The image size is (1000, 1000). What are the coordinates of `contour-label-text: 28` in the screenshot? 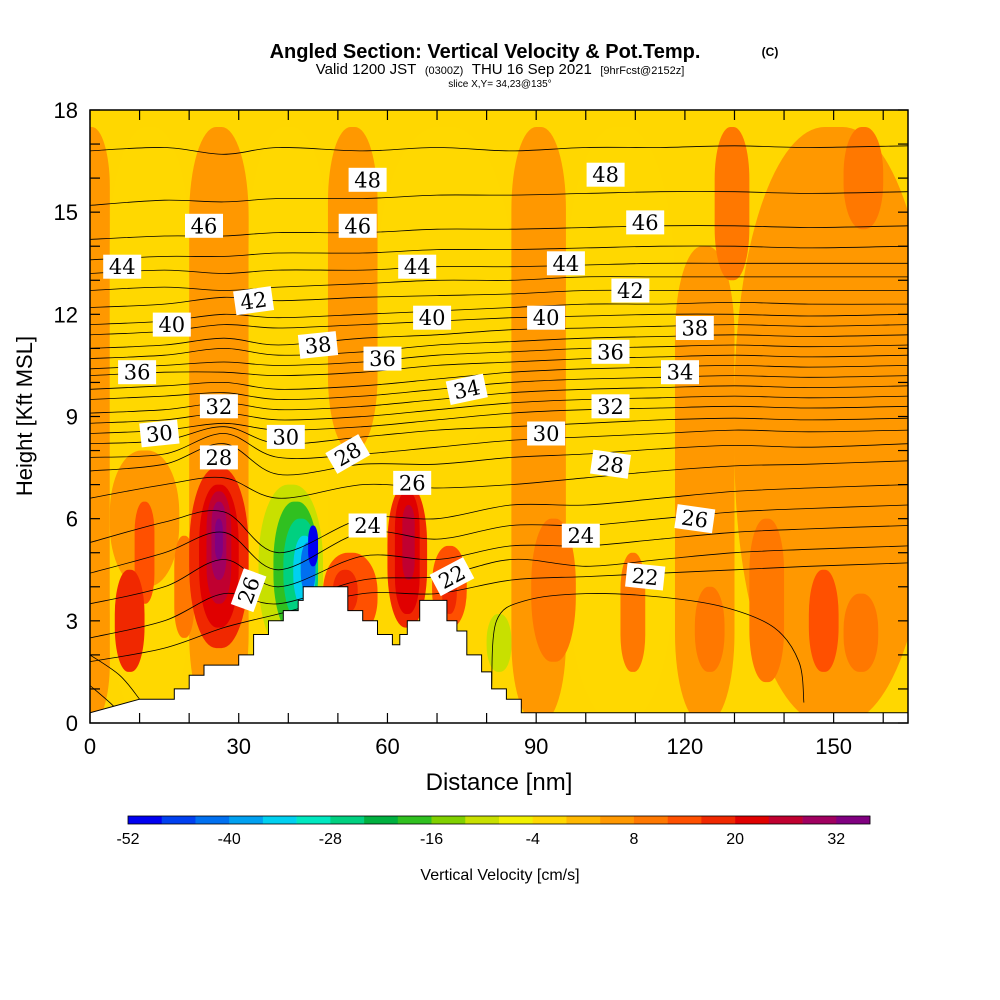 It's located at (219, 458).